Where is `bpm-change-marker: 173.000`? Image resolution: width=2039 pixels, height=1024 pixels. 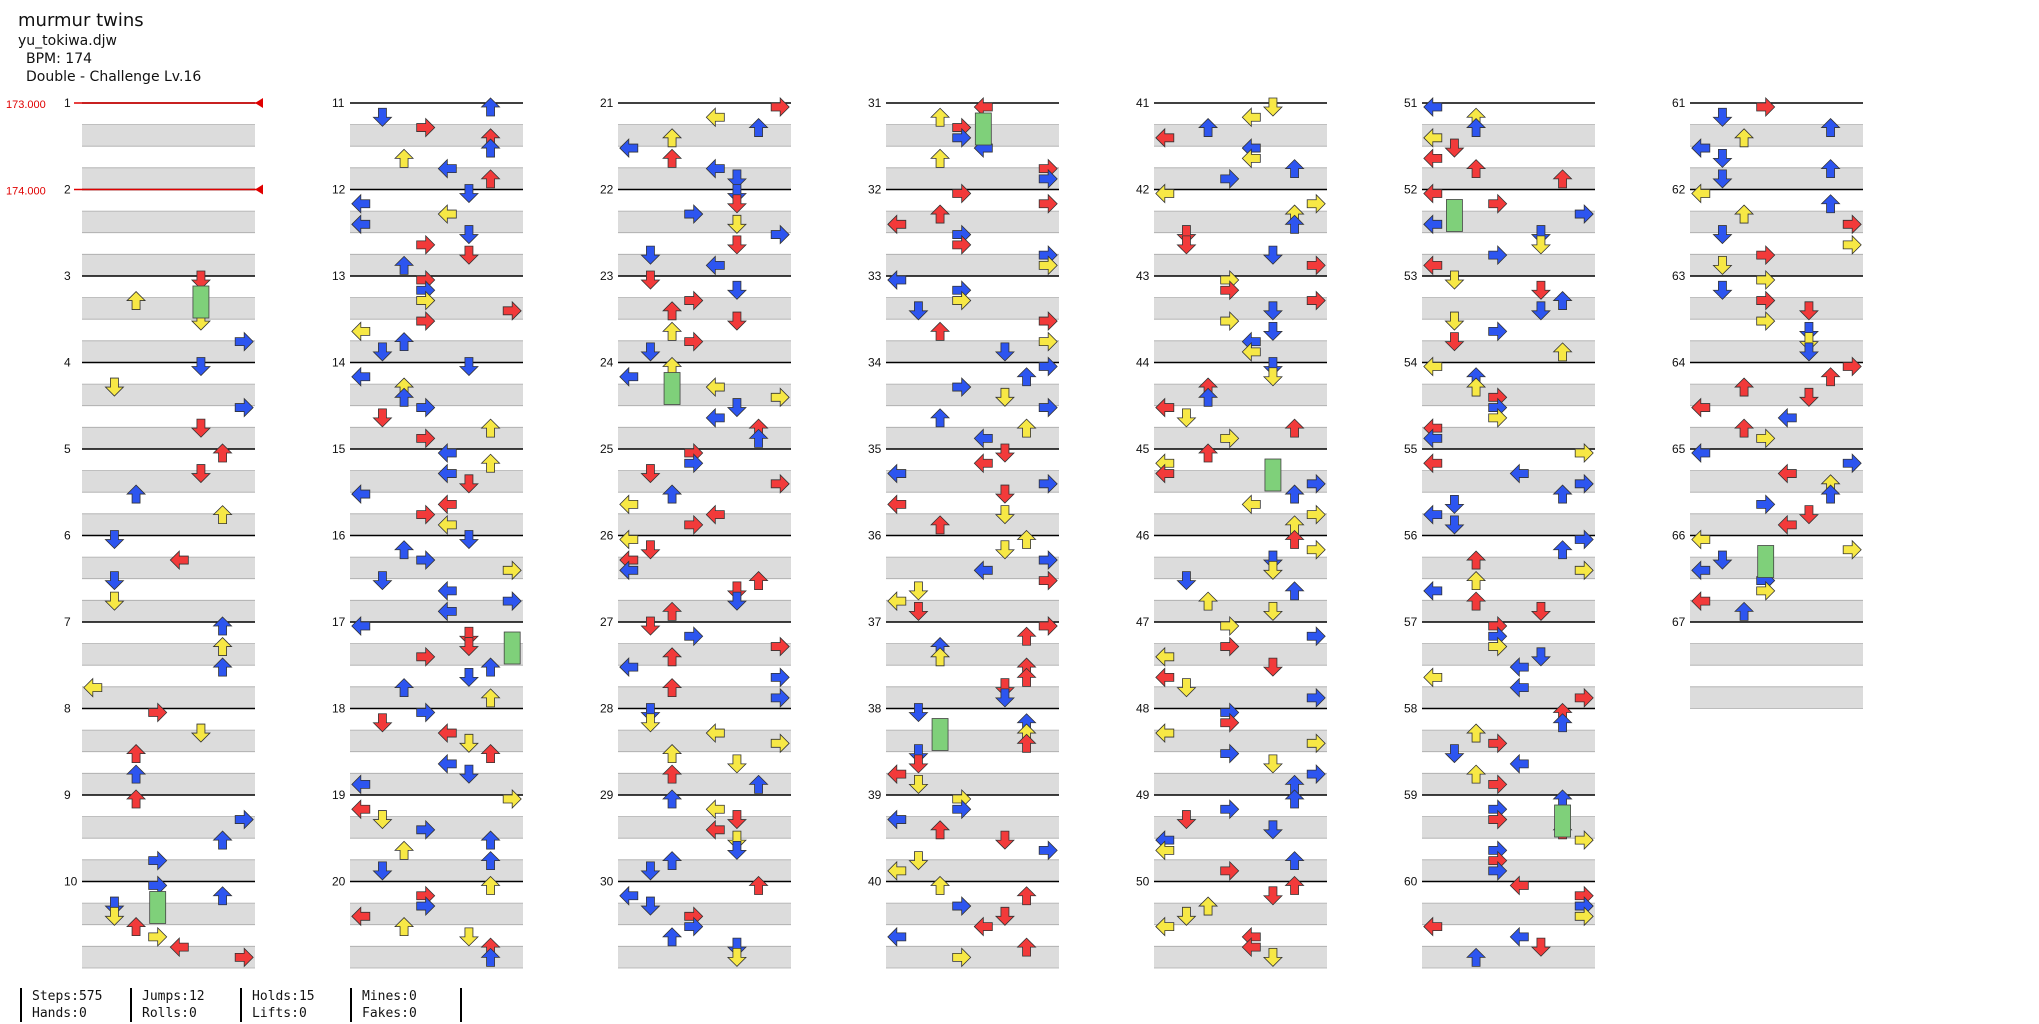
bpm-change-marker: 173.000 is located at coordinates (134, 104).